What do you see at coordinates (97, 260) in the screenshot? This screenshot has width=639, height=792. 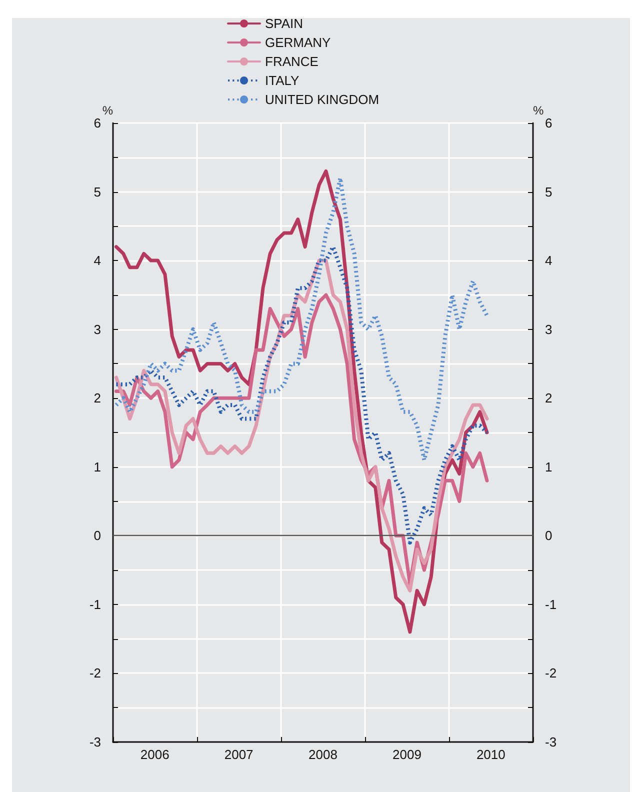 I see `y-tick-label: 4` at bounding box center [97, 260].